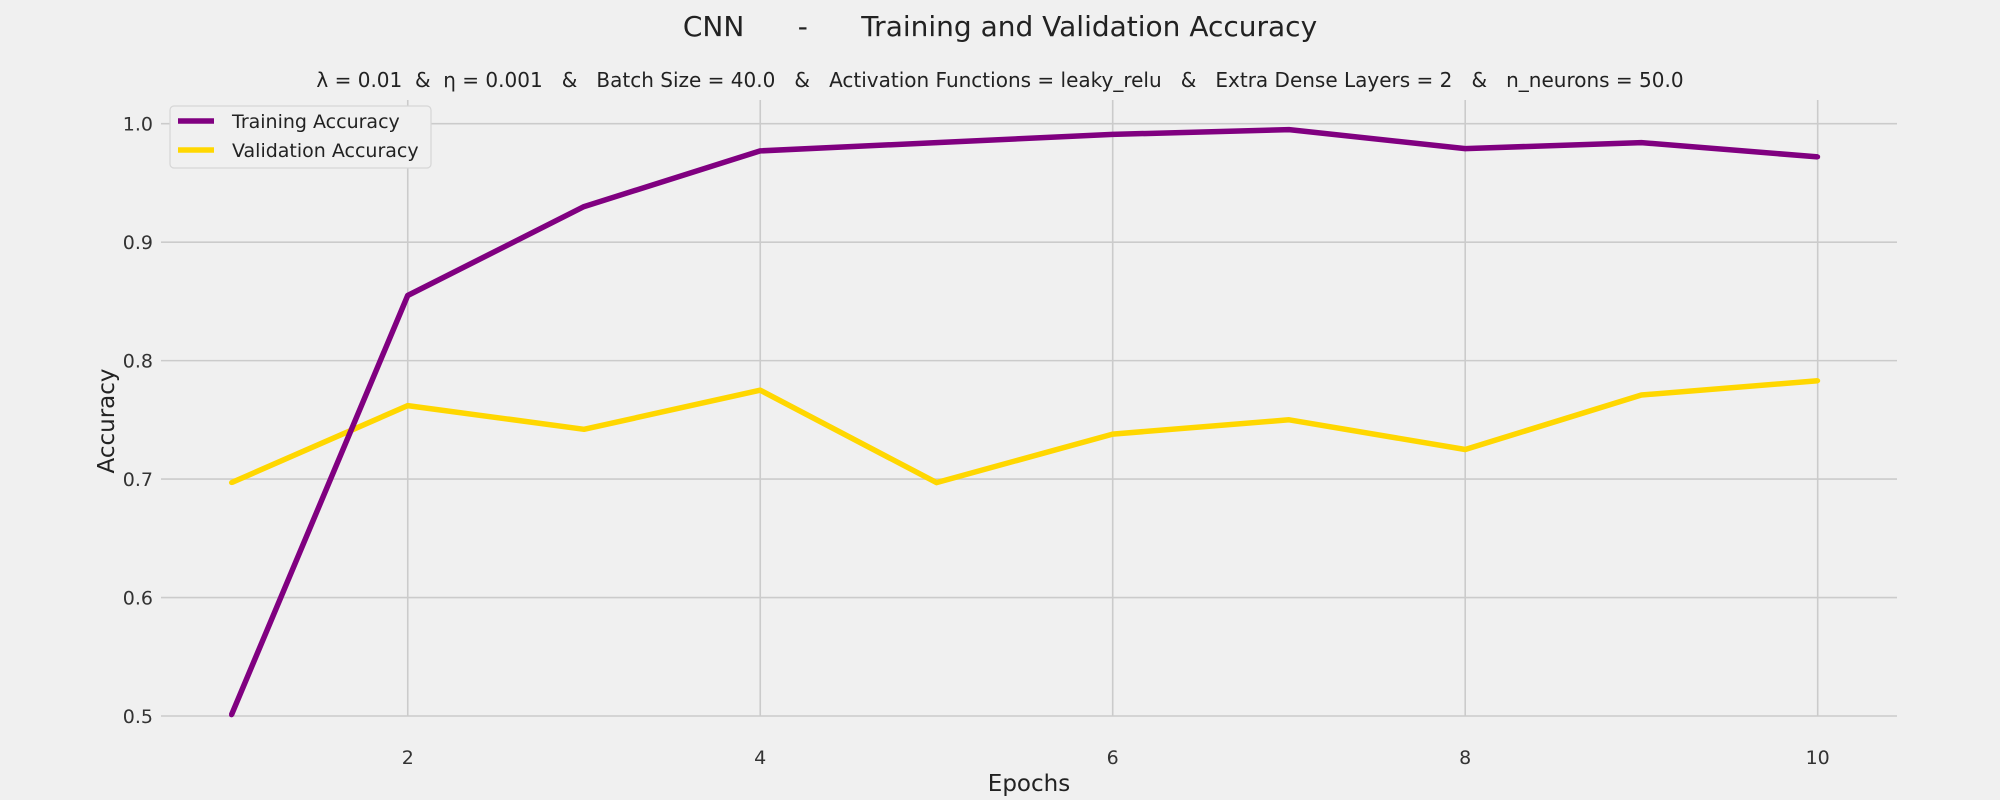  I want to click on y-tick-label: 0.9, so click(138, 243).